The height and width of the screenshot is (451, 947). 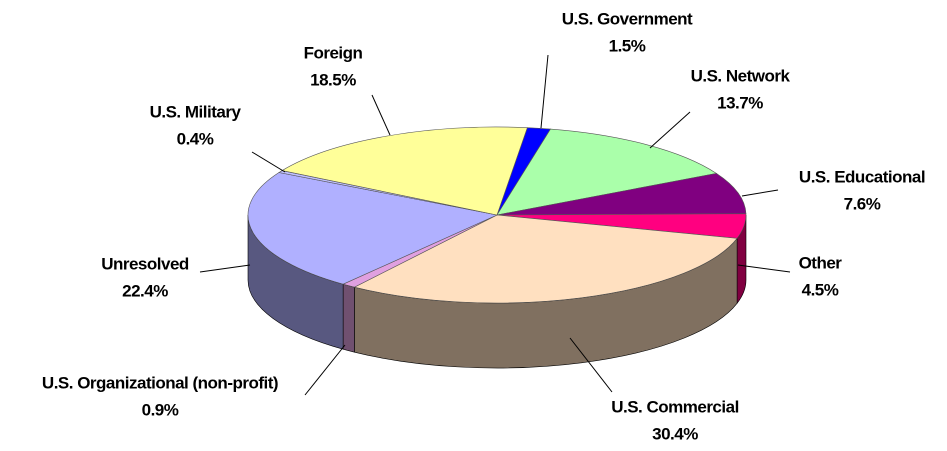 What do you see at coordinates (675, 406) in the screenshot?
I see `slice-label: U.S. Commercial` at bounding box center [675, 406].